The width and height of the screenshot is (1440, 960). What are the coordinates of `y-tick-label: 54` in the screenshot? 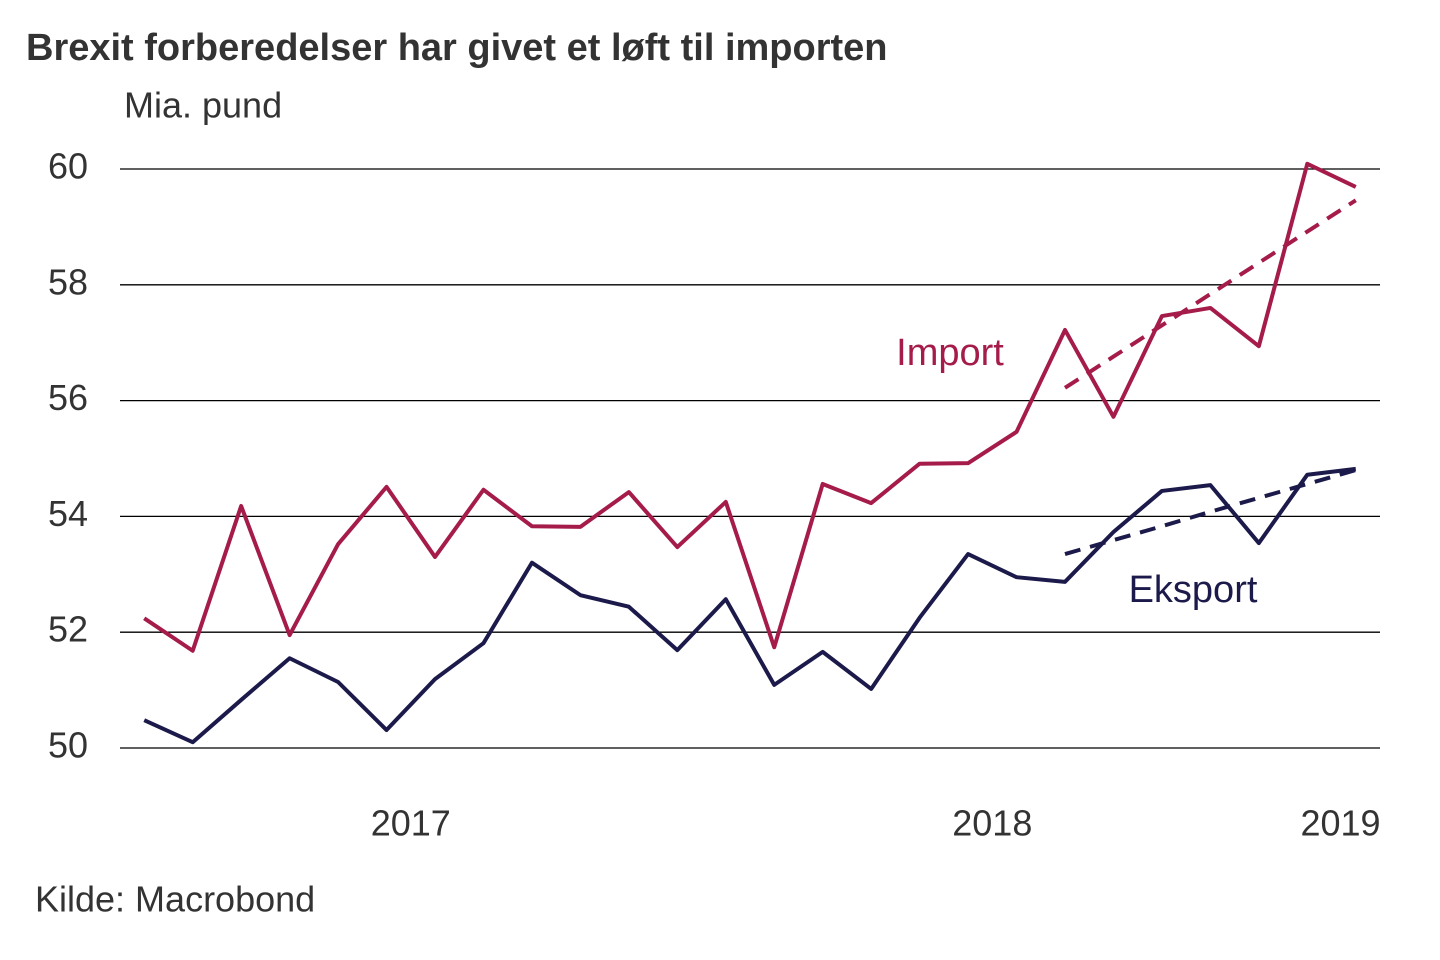 It's located at (68, 513).